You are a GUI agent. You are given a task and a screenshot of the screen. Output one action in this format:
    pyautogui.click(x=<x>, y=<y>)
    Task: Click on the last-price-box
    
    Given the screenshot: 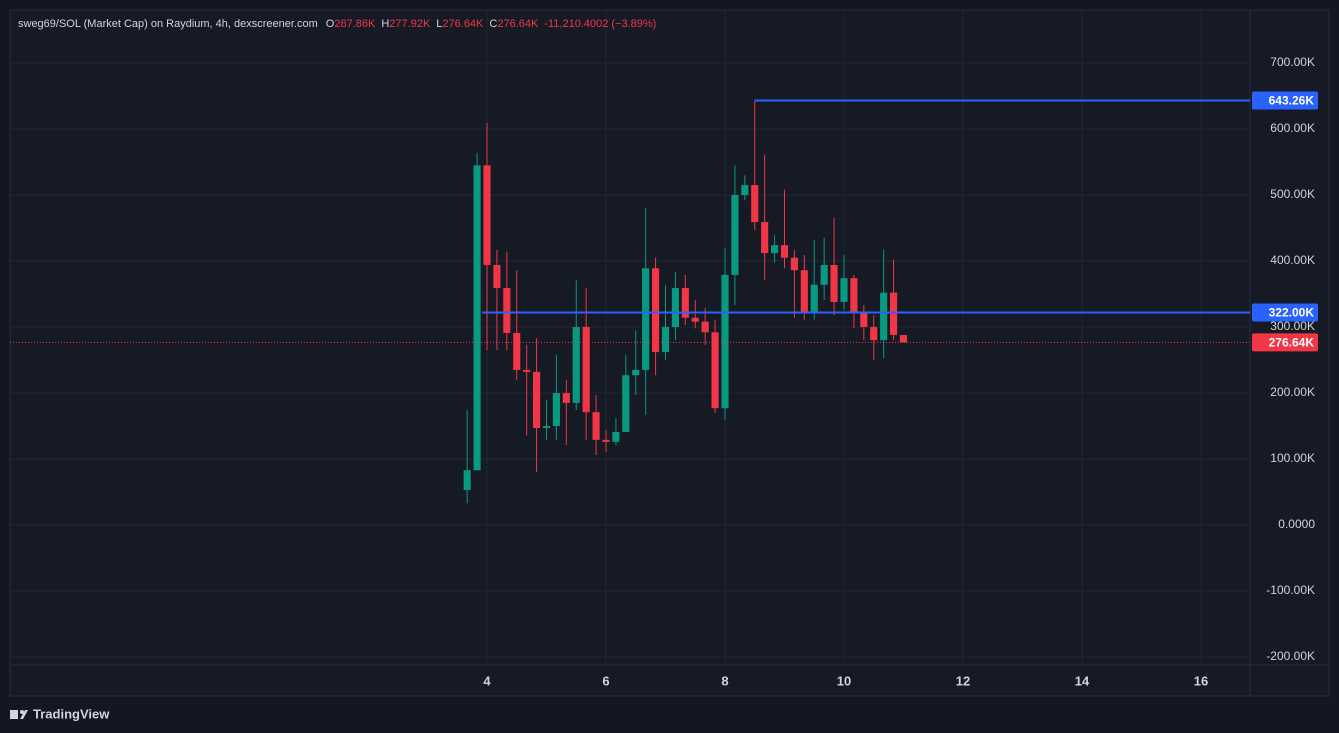 What is the action you would take?
    pyautogui.click(x=1285, y=342)
    